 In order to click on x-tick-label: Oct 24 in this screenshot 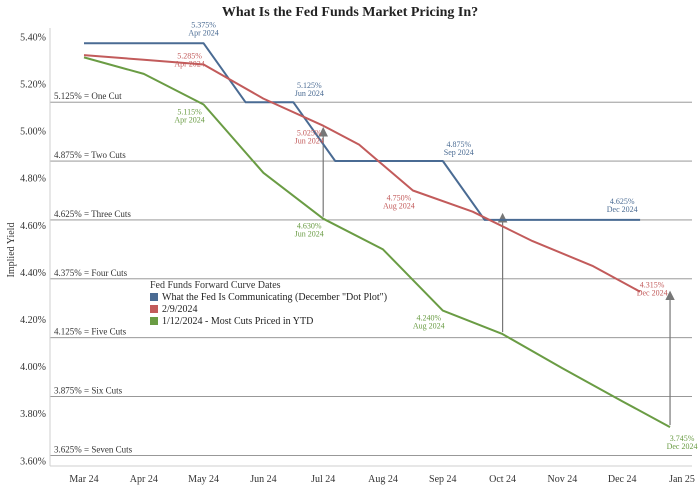, I will do `click(502, 479)`.